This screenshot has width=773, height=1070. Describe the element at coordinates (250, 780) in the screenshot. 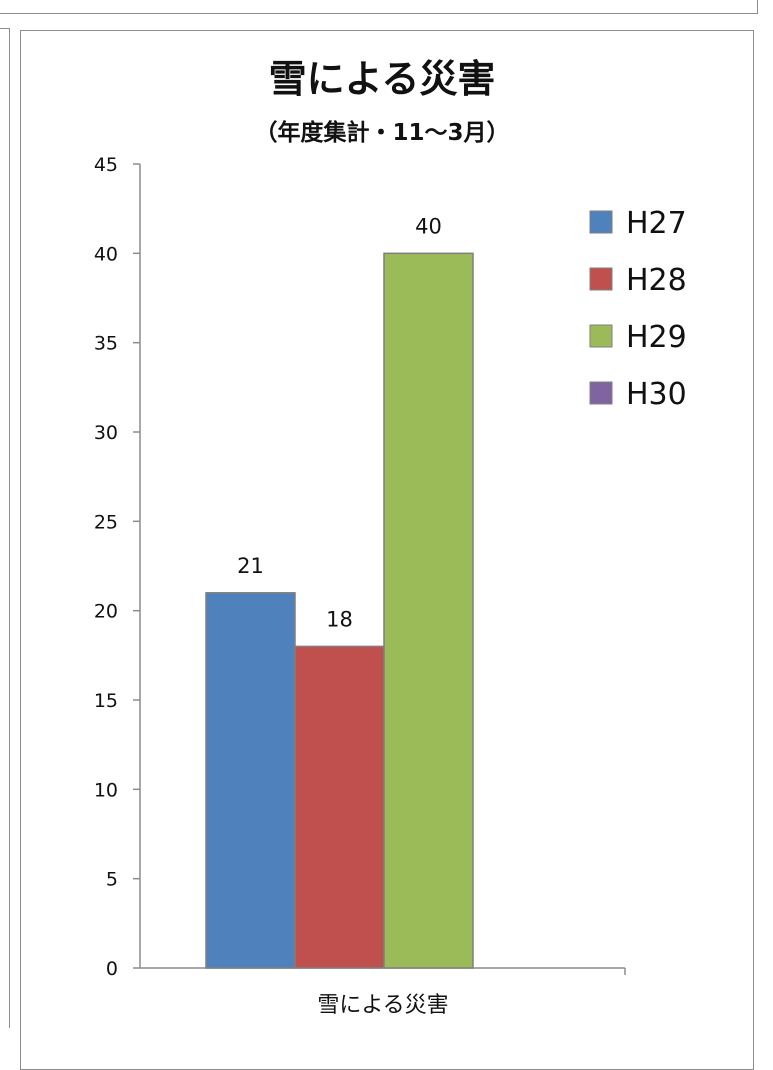

I see `bar-h27` at that location.